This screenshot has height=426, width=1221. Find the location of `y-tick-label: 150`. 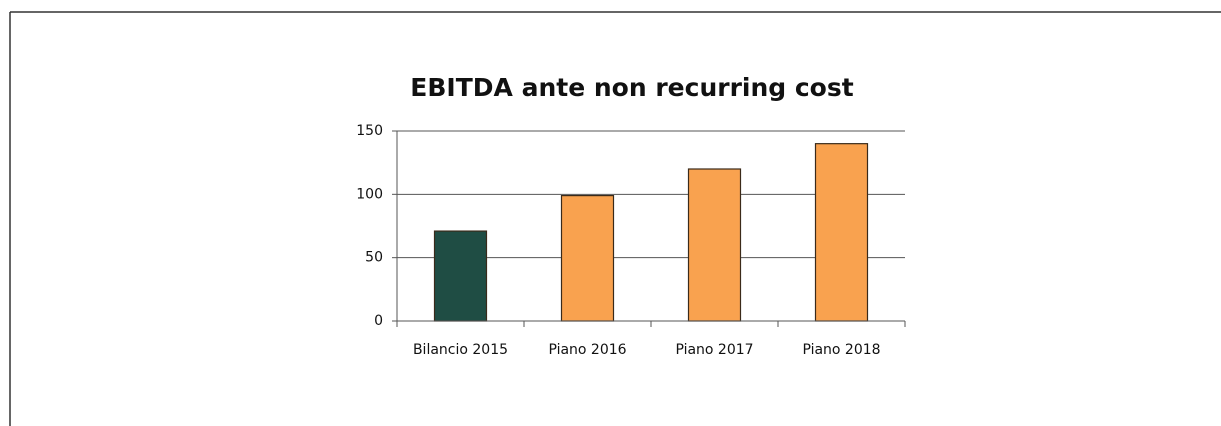

y-tick-label: 150 is located at coordinates (369, 131).